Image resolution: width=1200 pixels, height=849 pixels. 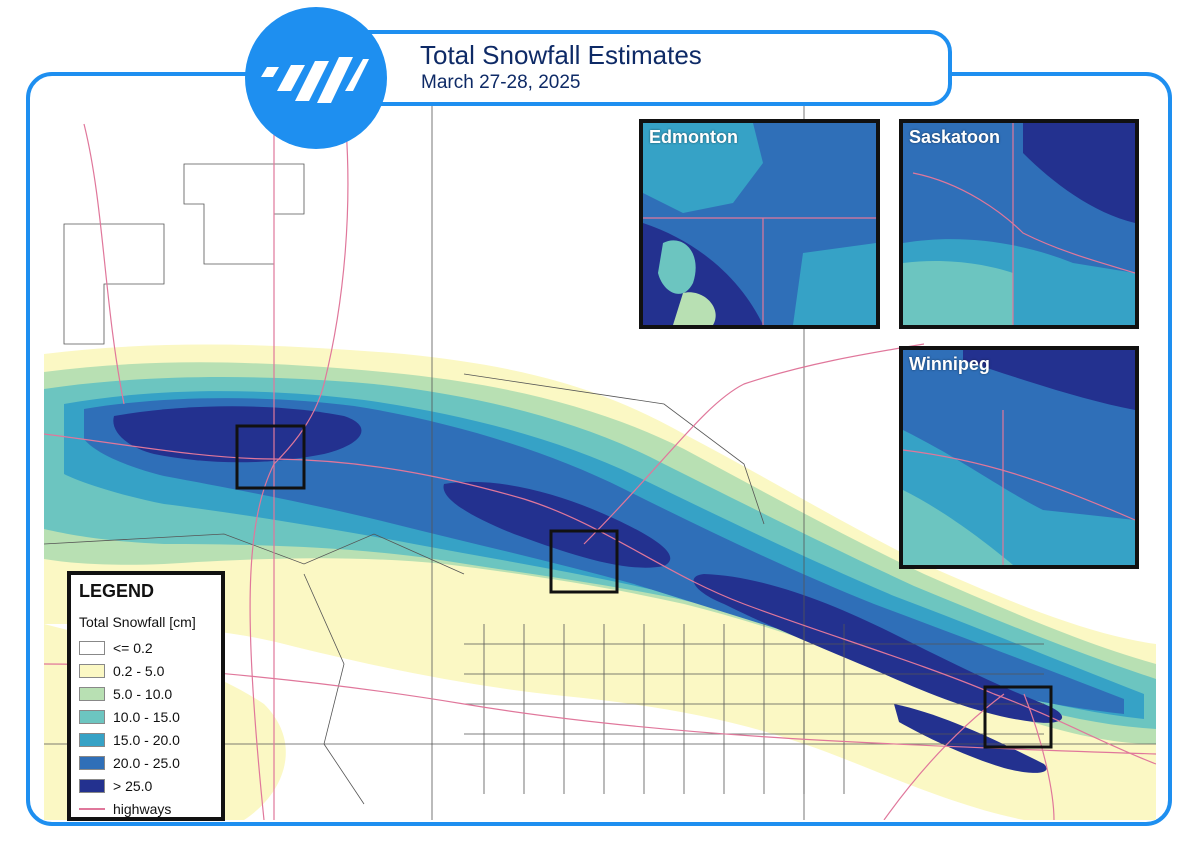 What do you see at coordinates (501, 82) in the screenshot?
I see `page-subtitle: March 27-28, 2025` at bounding box center [501, 82].